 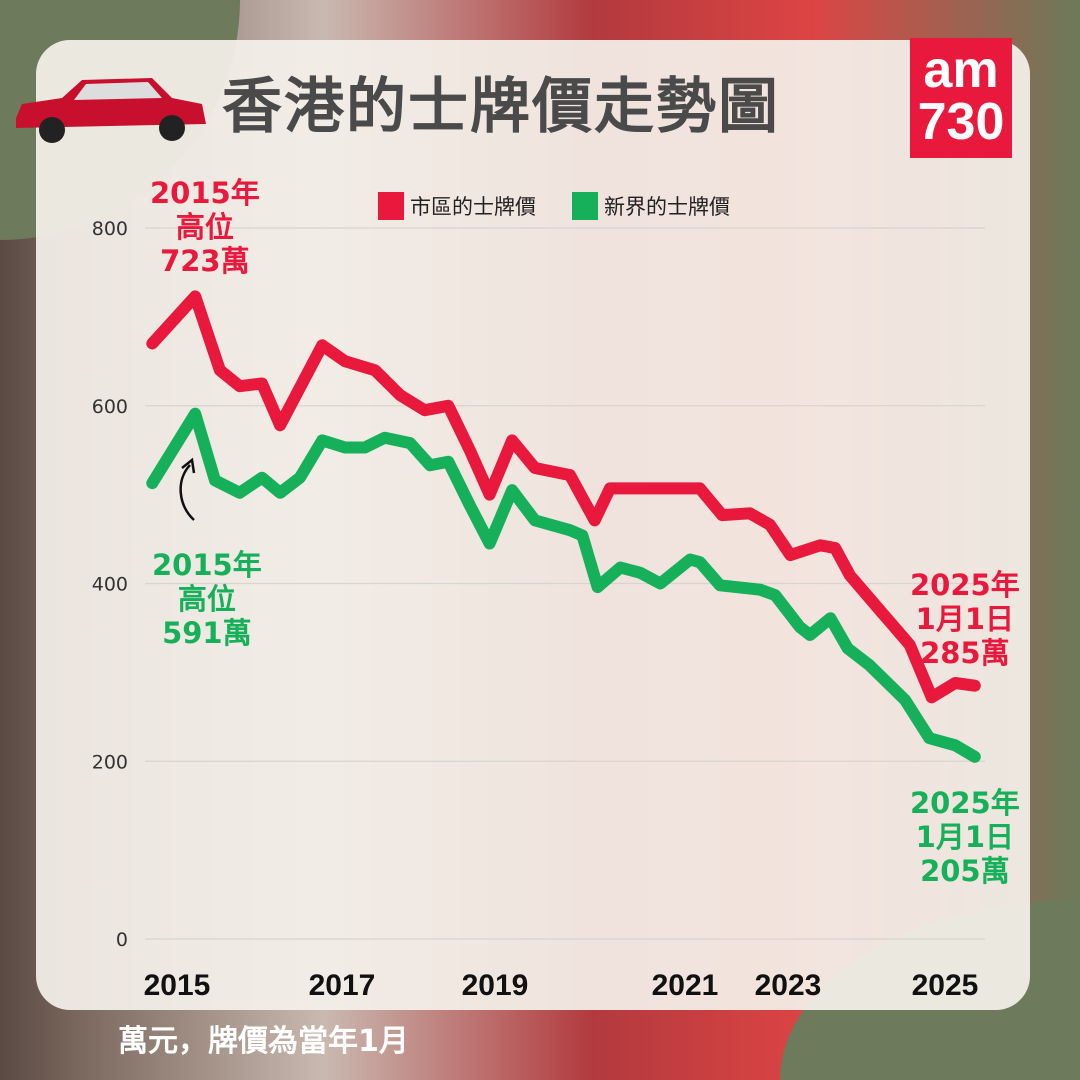 What do you see at coordinates (122, 940) in the screenshot?
I see `y-tick-label: 0` at bounding box center [122, 940].